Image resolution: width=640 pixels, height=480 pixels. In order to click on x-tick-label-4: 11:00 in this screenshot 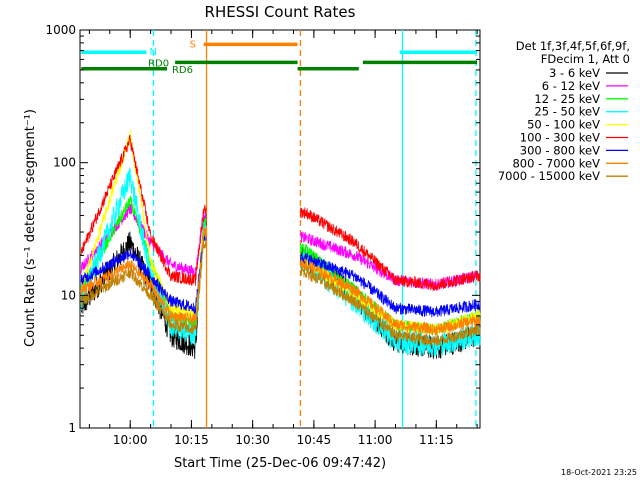, I will do `click(375, 440)`.